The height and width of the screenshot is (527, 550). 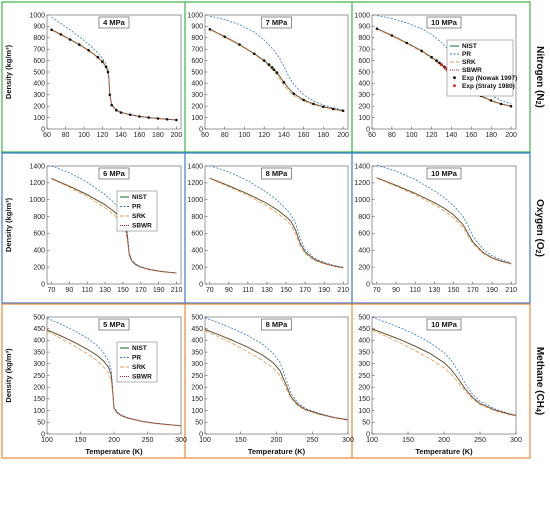 I want to click on y-tick-label: 1400, so click(x=362, y=166).